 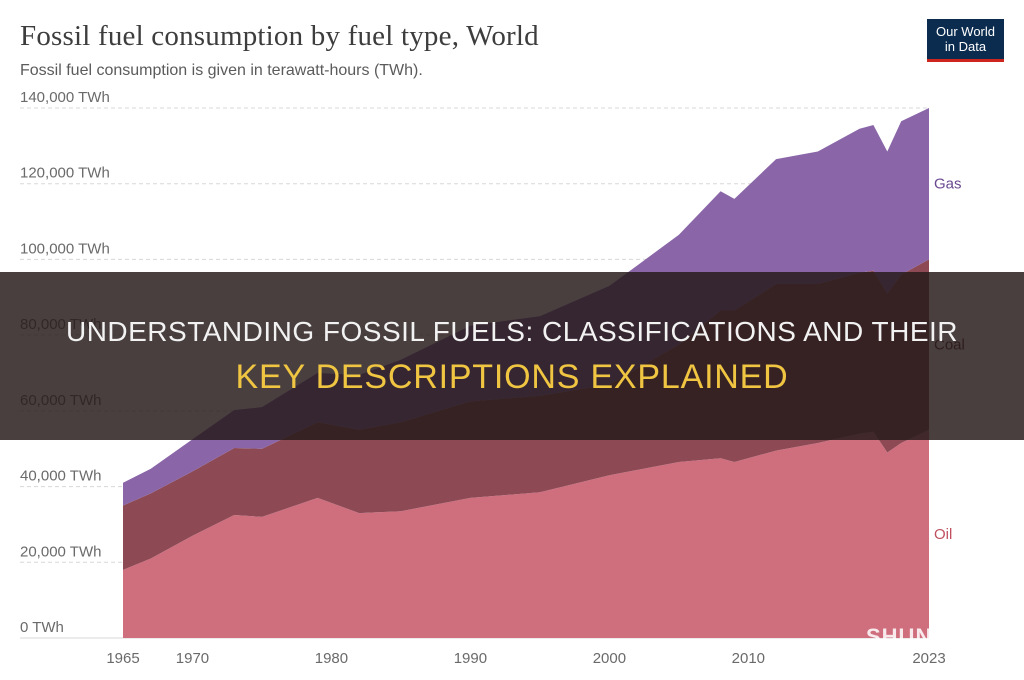 What do you see at coordinates (331, 658) in the screenshot?
I see `x-tick-label: 1980` at bounding box center [331, 658].